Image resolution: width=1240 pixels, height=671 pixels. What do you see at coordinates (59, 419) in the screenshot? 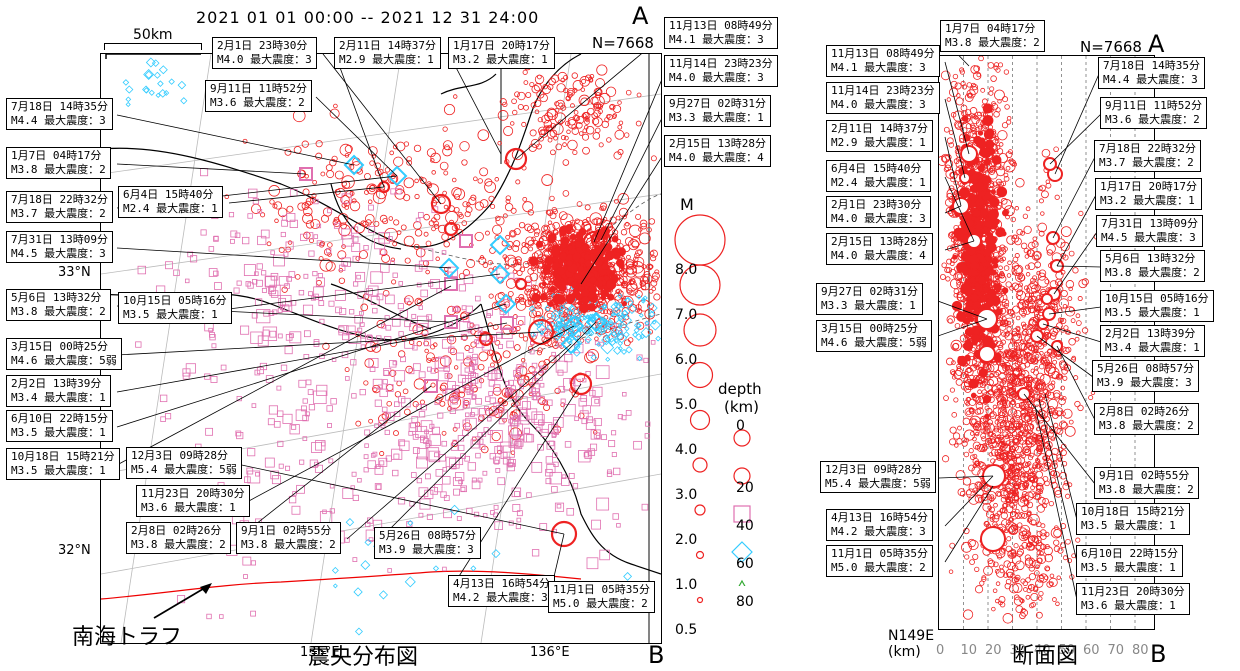
I see `event-datetime: 6月10日 22時15分` at bounding box center [59, 419].